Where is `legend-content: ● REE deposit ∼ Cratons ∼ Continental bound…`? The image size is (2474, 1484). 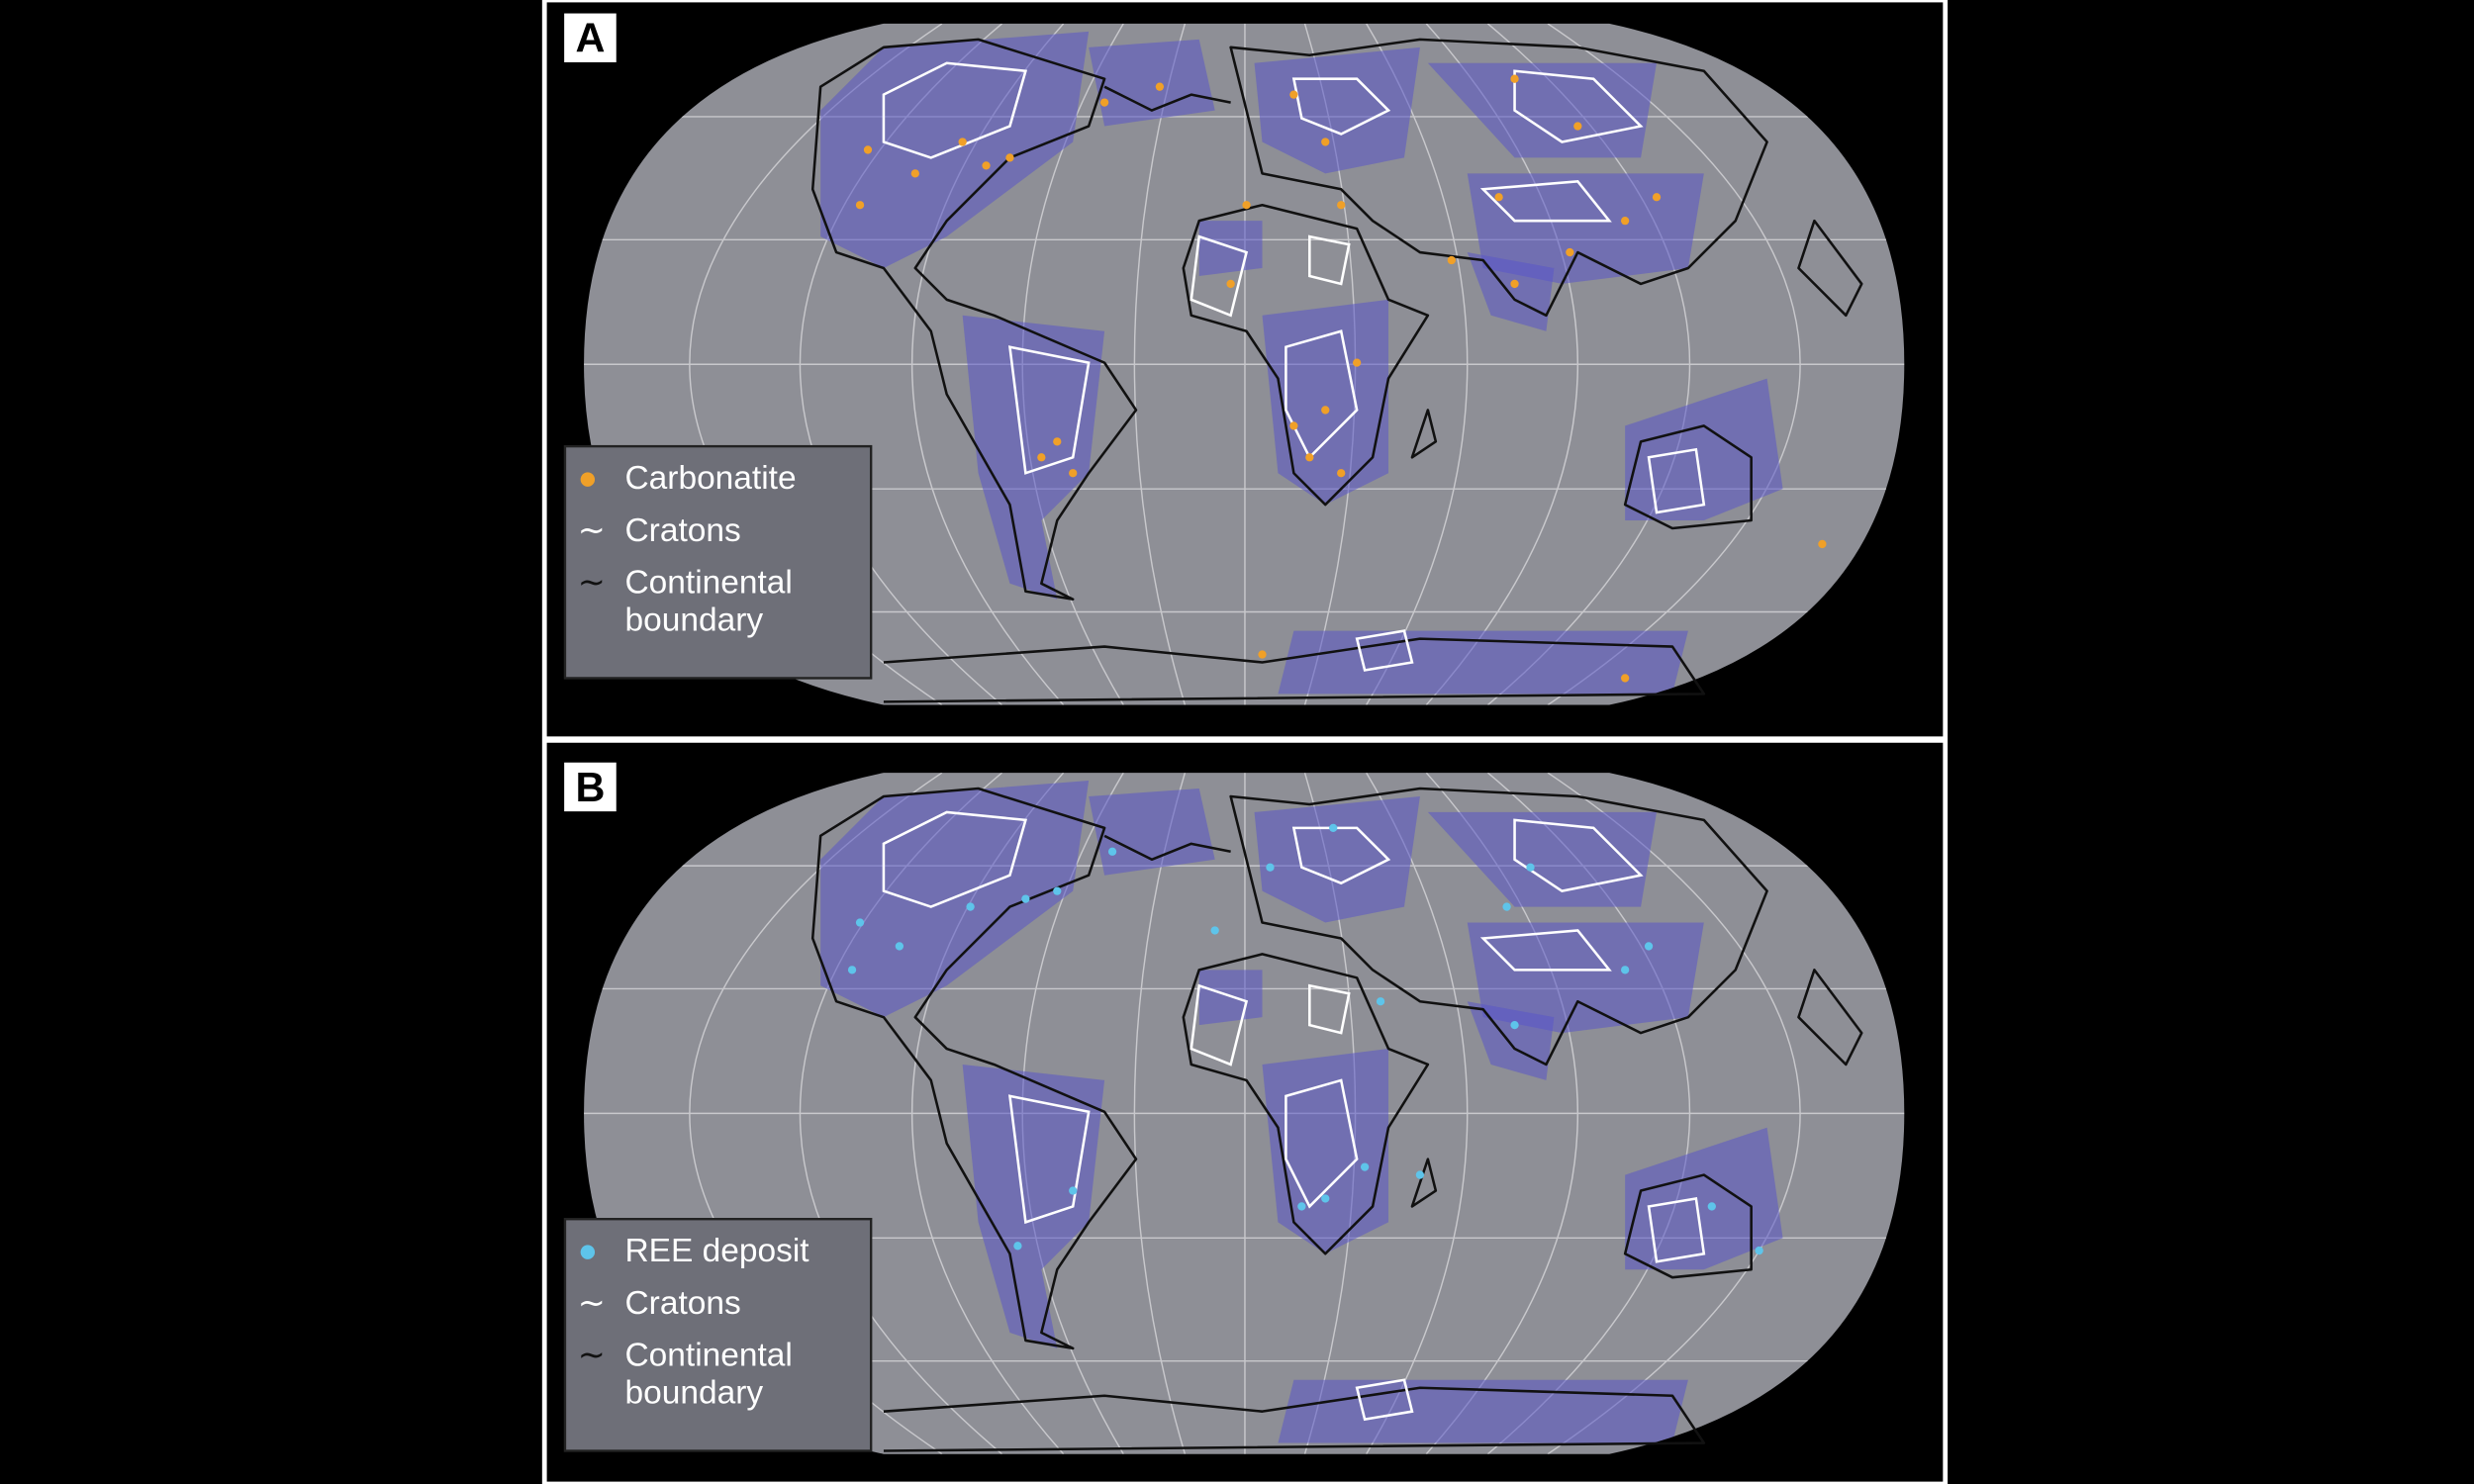 legend-content: ● REE deposit ∼ Cratons ∼ Continental bound… is located at coordinates (724, 1324).